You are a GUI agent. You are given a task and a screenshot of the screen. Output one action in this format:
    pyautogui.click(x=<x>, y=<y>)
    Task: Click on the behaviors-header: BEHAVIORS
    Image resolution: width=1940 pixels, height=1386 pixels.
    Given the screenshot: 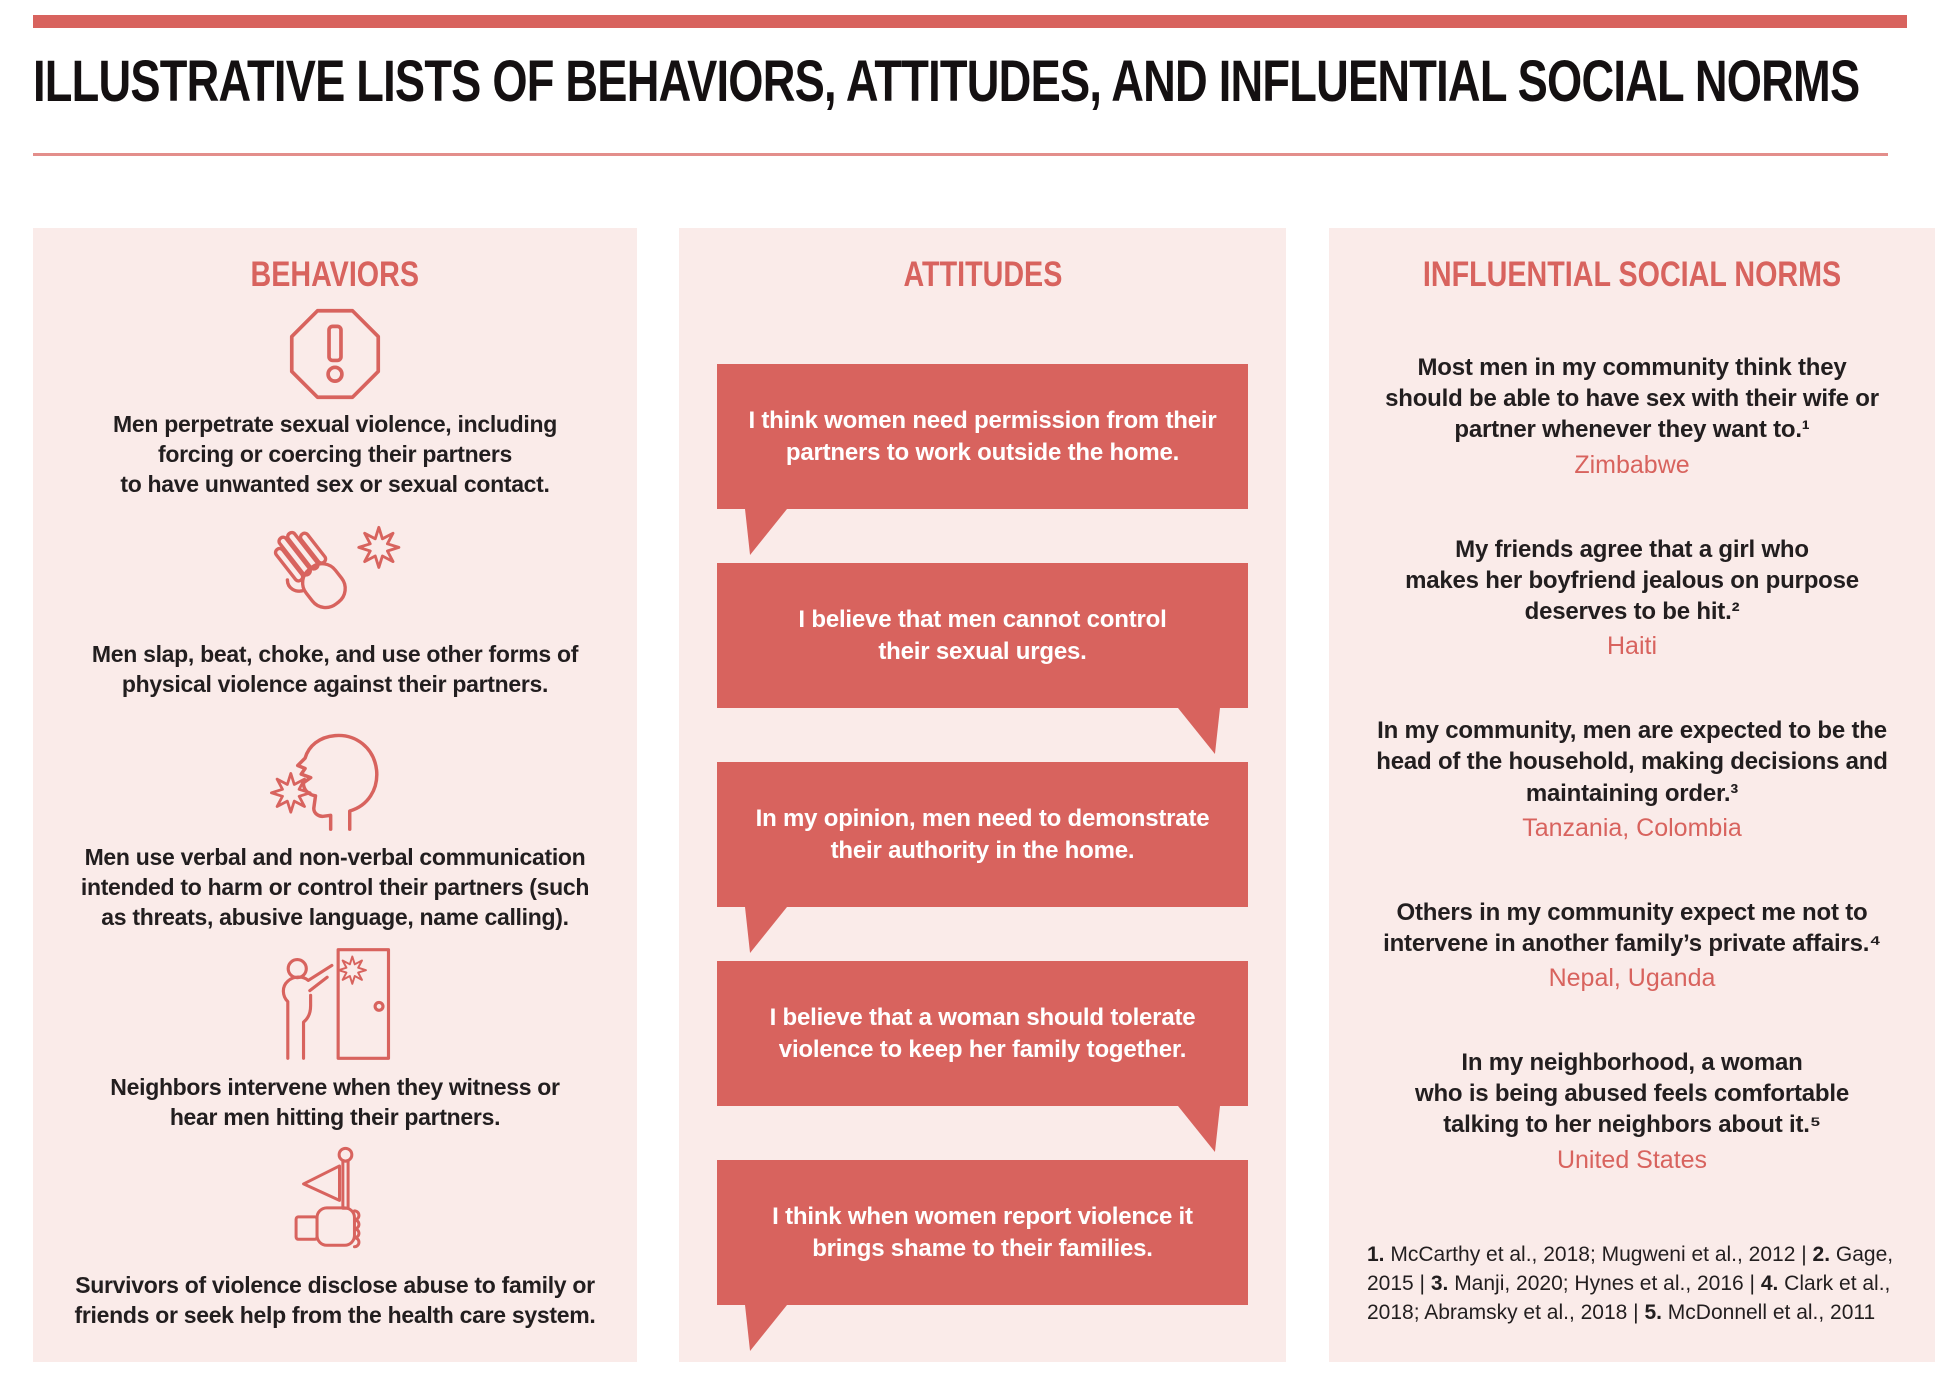 What is the action you would take?
    pyautogui.click(x=335, y=274)
    